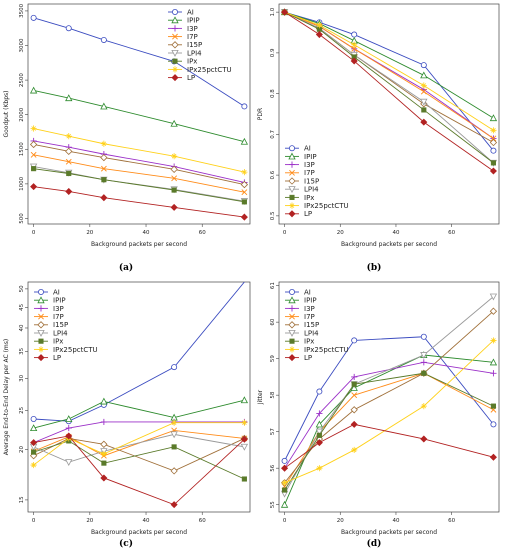 Image resolution: width=505 pixels, height=550 pixels. I want to click on y-tick-label: 55, so click(273, 504).